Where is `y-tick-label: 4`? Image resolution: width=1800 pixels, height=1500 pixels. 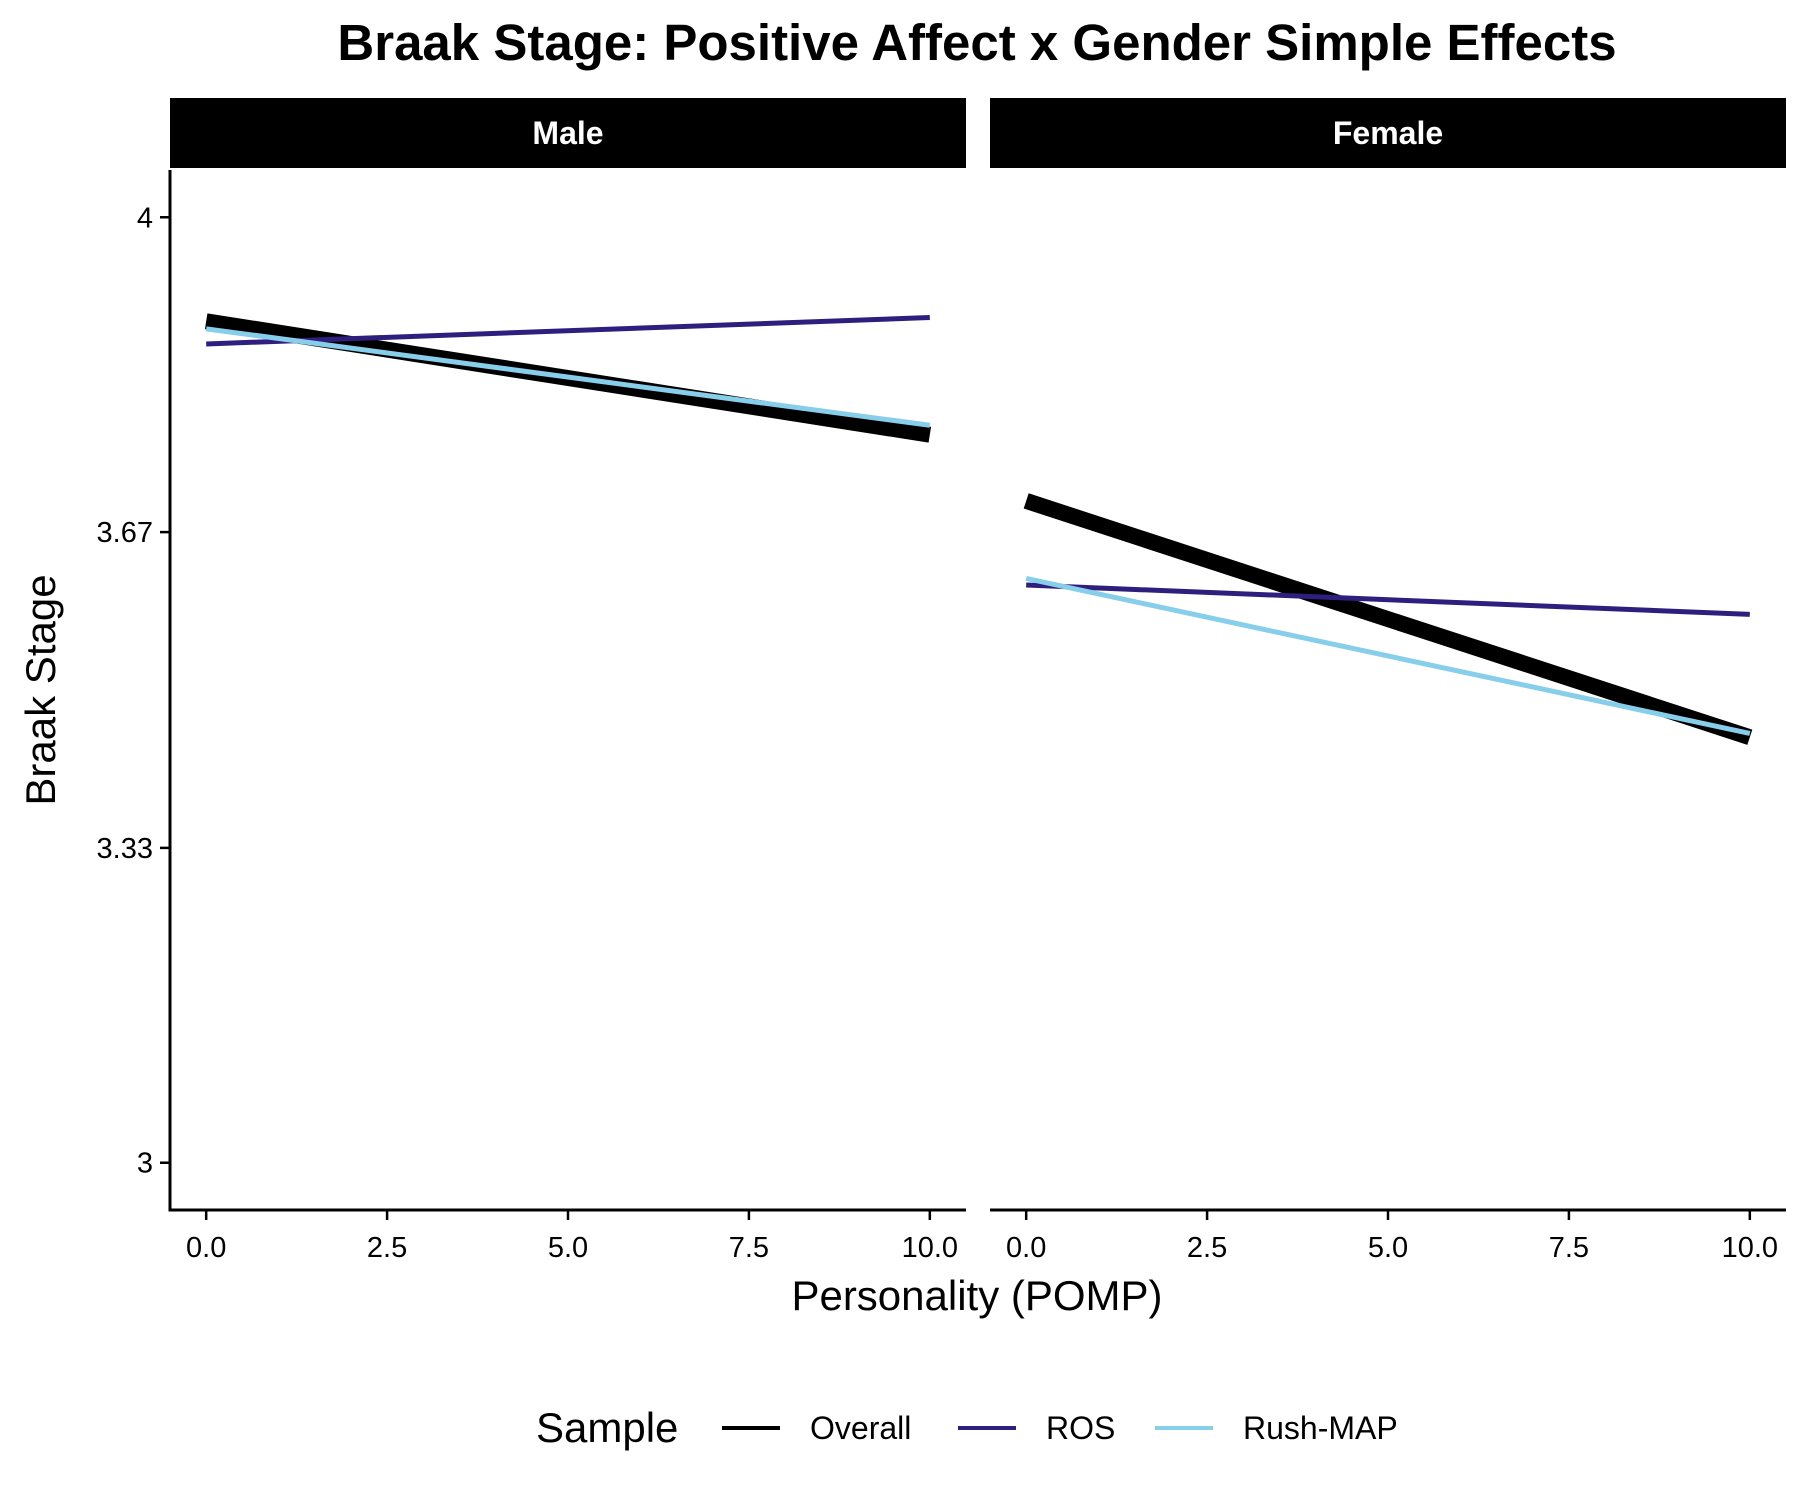 y-tick-label: 4 is located at coordinates (145, 218).